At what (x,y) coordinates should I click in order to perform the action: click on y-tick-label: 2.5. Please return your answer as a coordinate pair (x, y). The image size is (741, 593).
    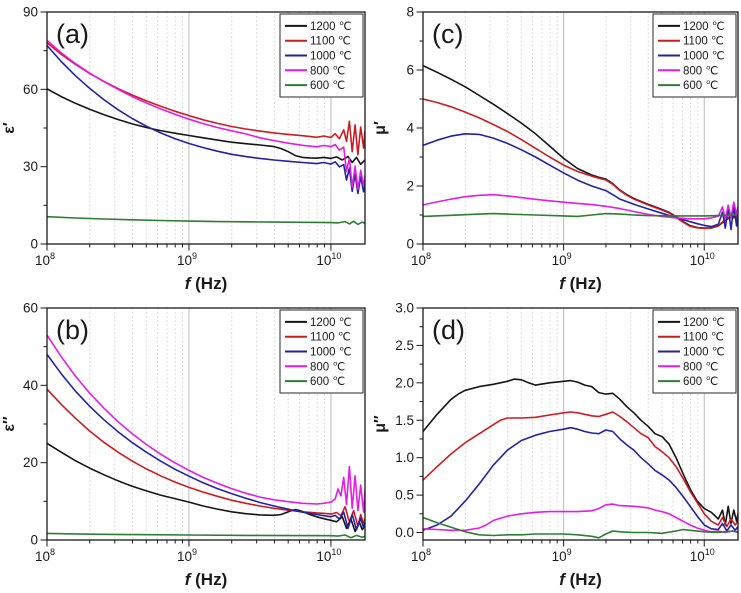
    Looking at the image, I should click on (404, 345).